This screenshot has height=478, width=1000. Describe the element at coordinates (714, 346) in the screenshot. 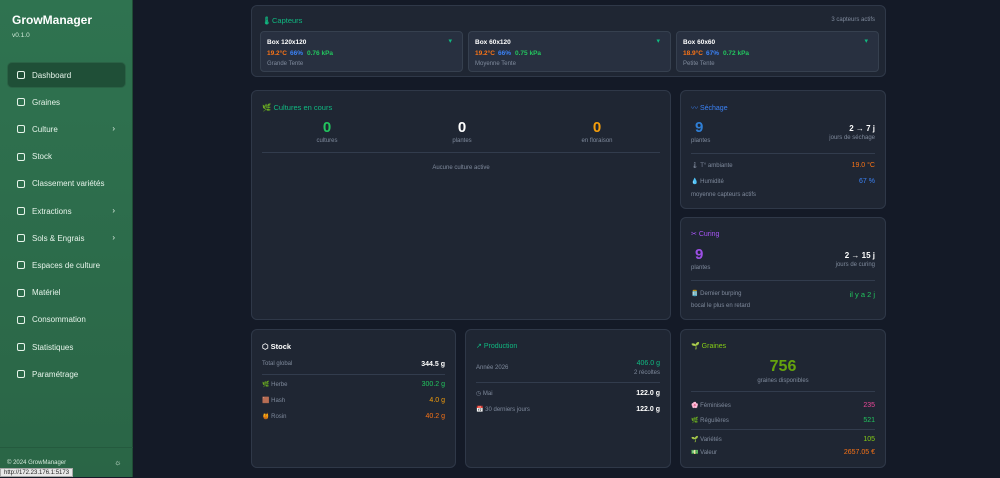

I see `title-text: Graines` at that location.